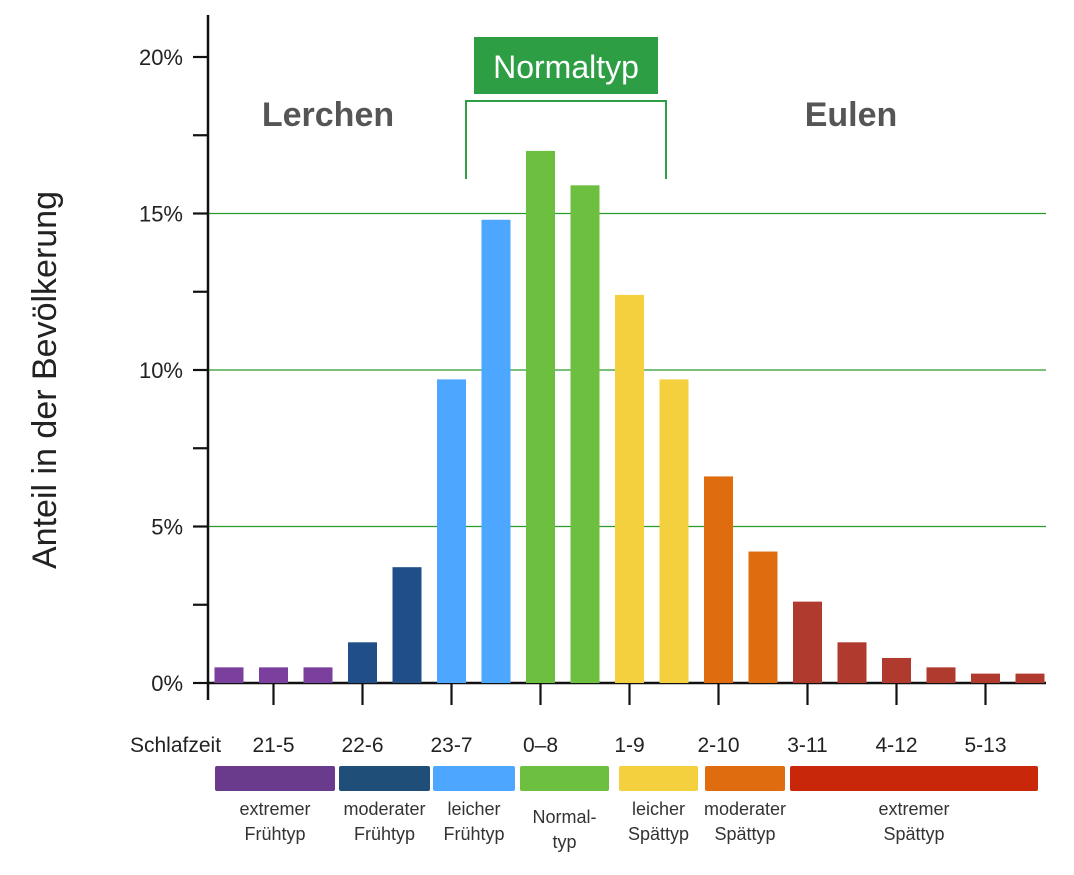 The height and width of the screenshot is (875, 1074). Describe the element at coordinates (161, 57) in the screenshot. I see `y-tick-label: 20%` at that location.